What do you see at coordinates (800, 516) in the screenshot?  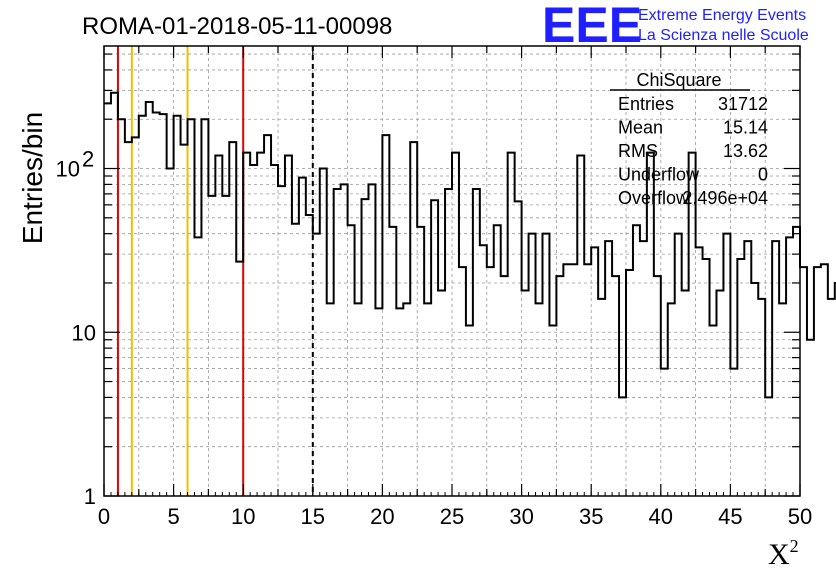 I see `x-tick-label: 50` at bounding box center [800, 516].